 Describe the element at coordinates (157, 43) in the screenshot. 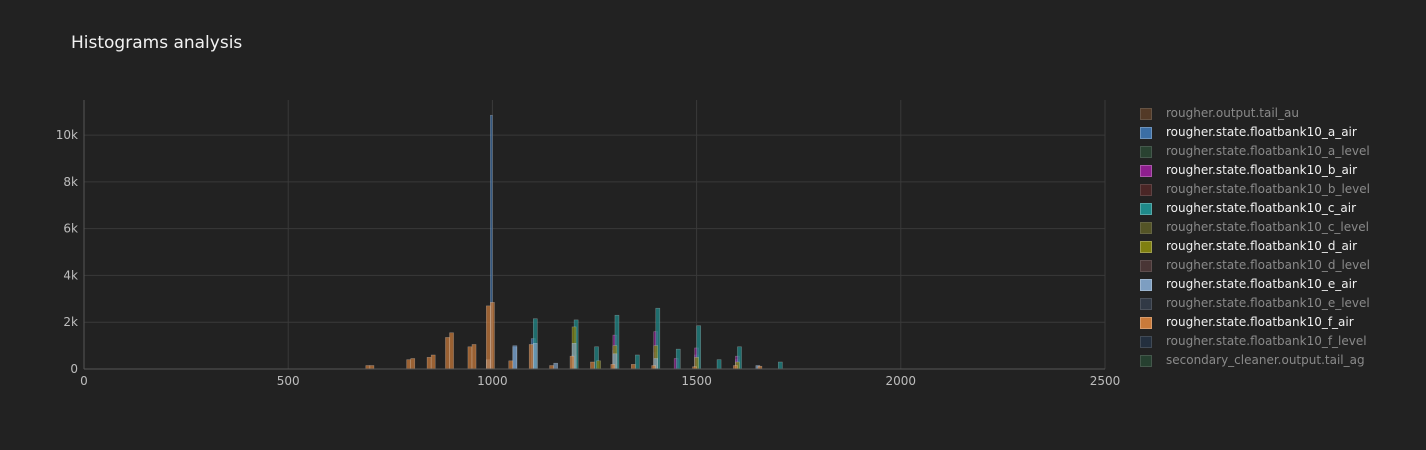

I see `chart-title: Histograms analysis` at that location.